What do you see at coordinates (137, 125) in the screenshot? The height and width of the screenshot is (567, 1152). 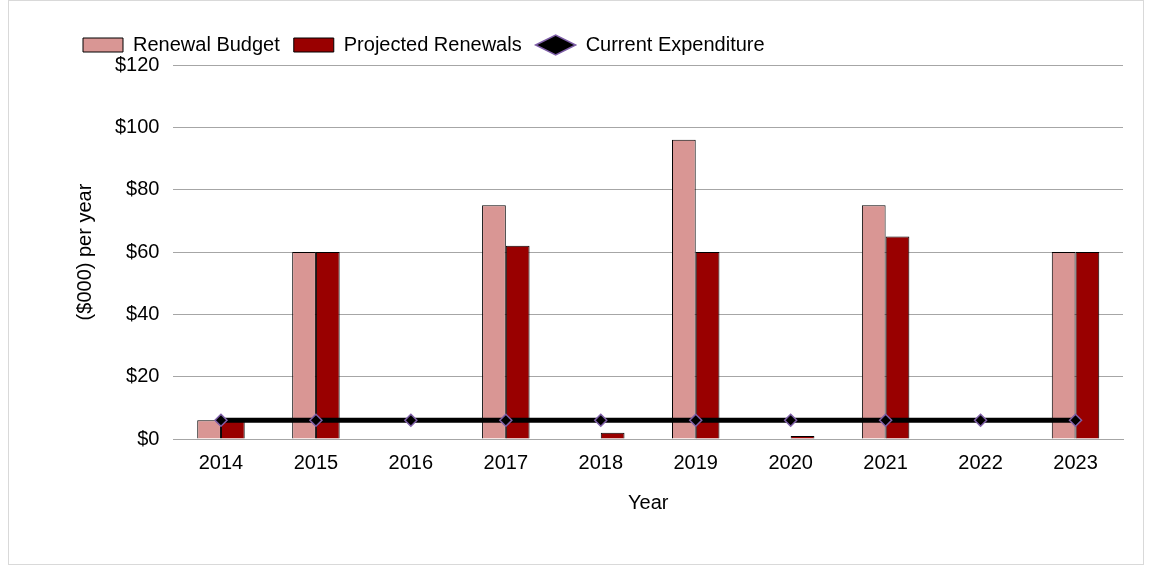 I see `y-tick-label: $100` at bounding box center [137, 125].